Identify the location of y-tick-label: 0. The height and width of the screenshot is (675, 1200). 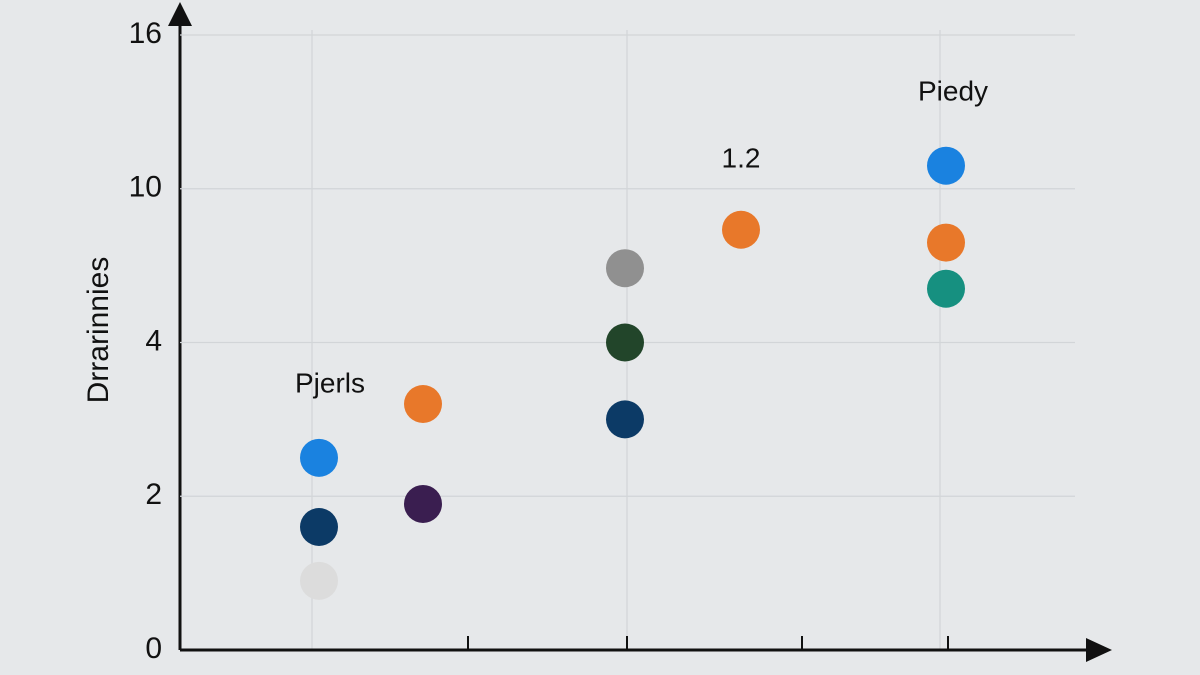
(153, 648).